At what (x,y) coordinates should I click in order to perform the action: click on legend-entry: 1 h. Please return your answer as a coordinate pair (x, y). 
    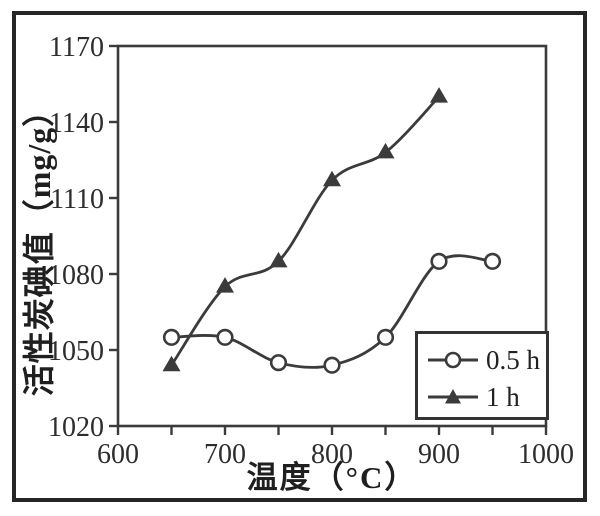
    Looking at the image, I should click on (486, 397).